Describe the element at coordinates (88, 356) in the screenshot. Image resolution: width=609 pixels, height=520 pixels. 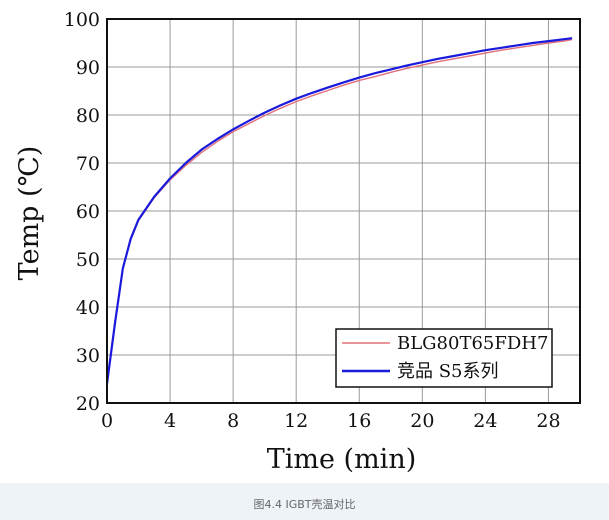
I see `y-tick-label: 30` at that location.